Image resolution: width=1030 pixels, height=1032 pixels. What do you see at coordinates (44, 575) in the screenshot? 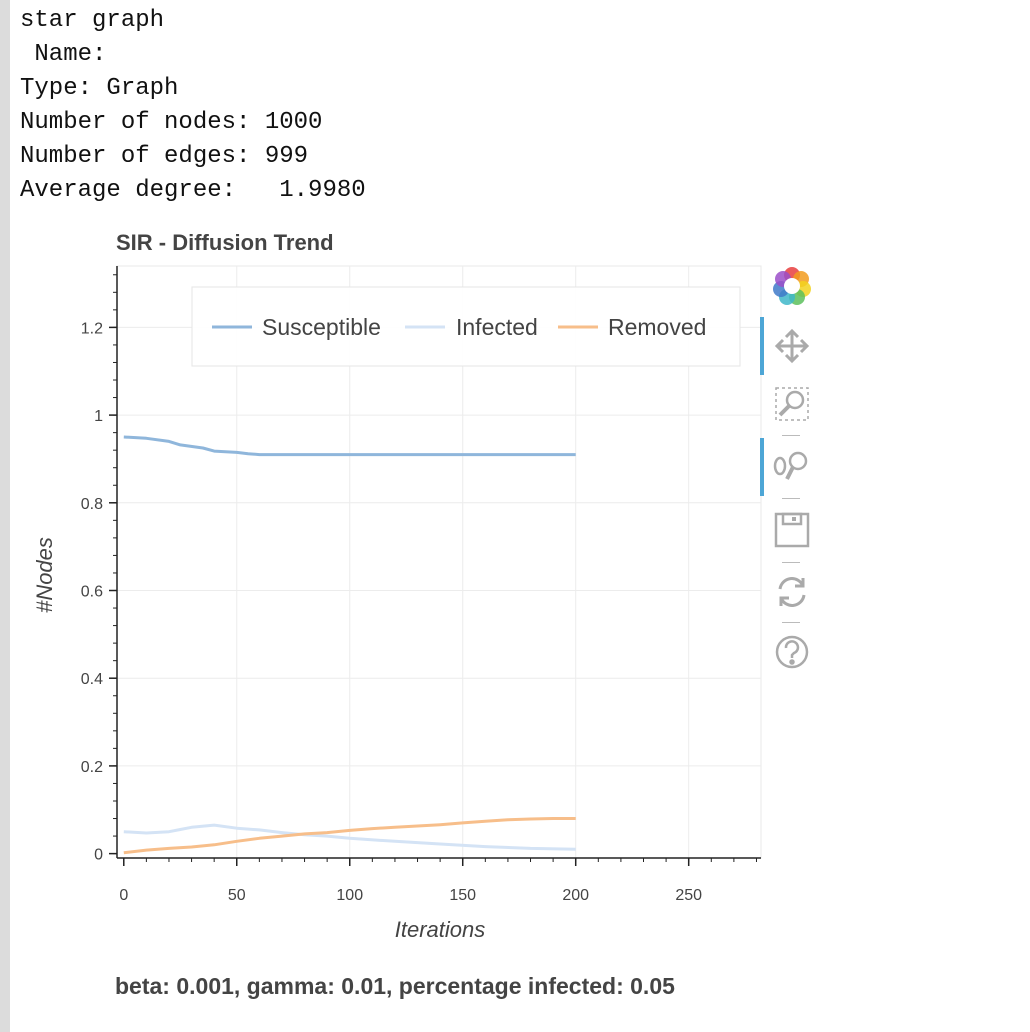
I see `y-axis-label: #Nodes` at bounding box center [44, 575].